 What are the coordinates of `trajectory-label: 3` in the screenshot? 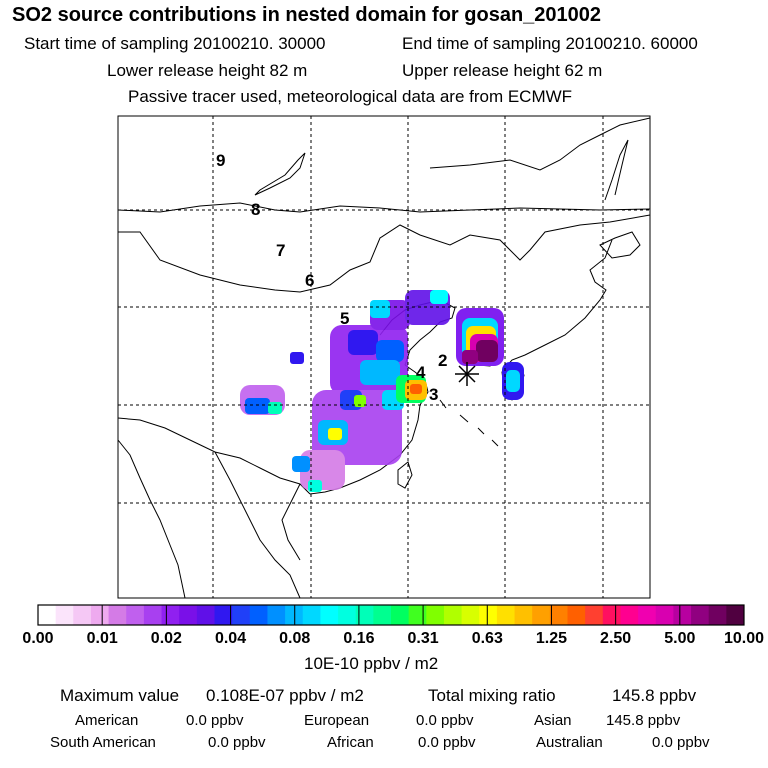 It's located at (433, 394).